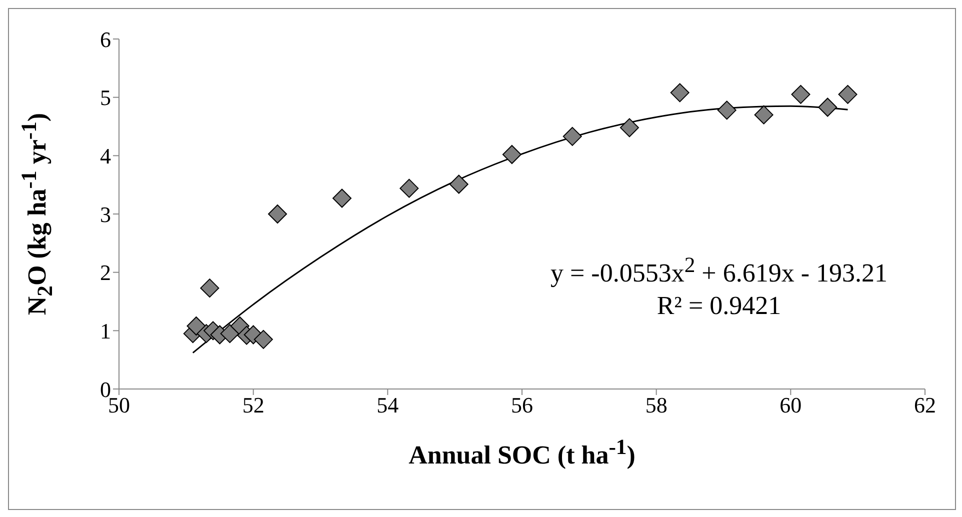 This screenshot has height=517, width=962. I want to click on y-tick-label: 4, so click(105, 155).